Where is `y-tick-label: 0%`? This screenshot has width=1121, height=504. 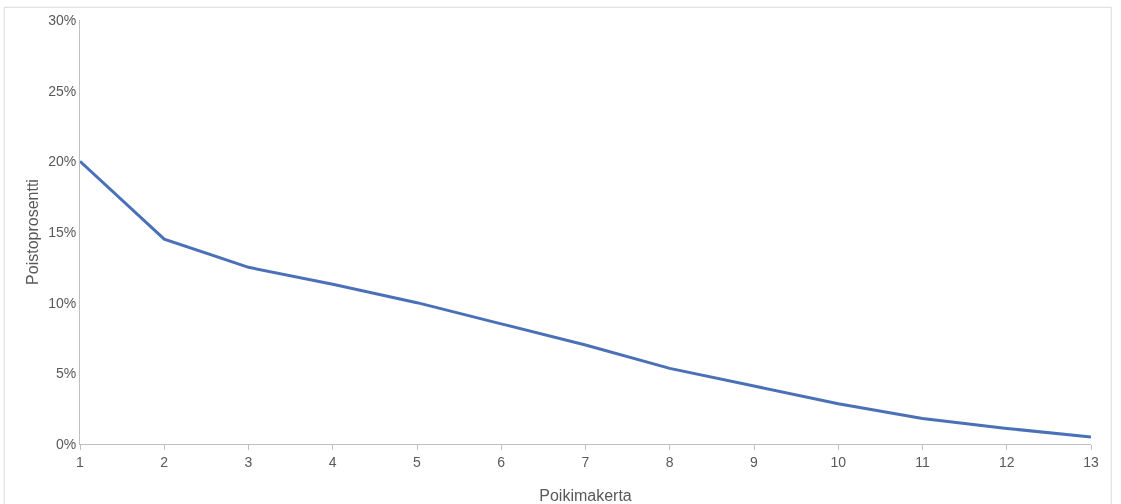
y-tick-label: 0% is located at coordinates (66, 443).